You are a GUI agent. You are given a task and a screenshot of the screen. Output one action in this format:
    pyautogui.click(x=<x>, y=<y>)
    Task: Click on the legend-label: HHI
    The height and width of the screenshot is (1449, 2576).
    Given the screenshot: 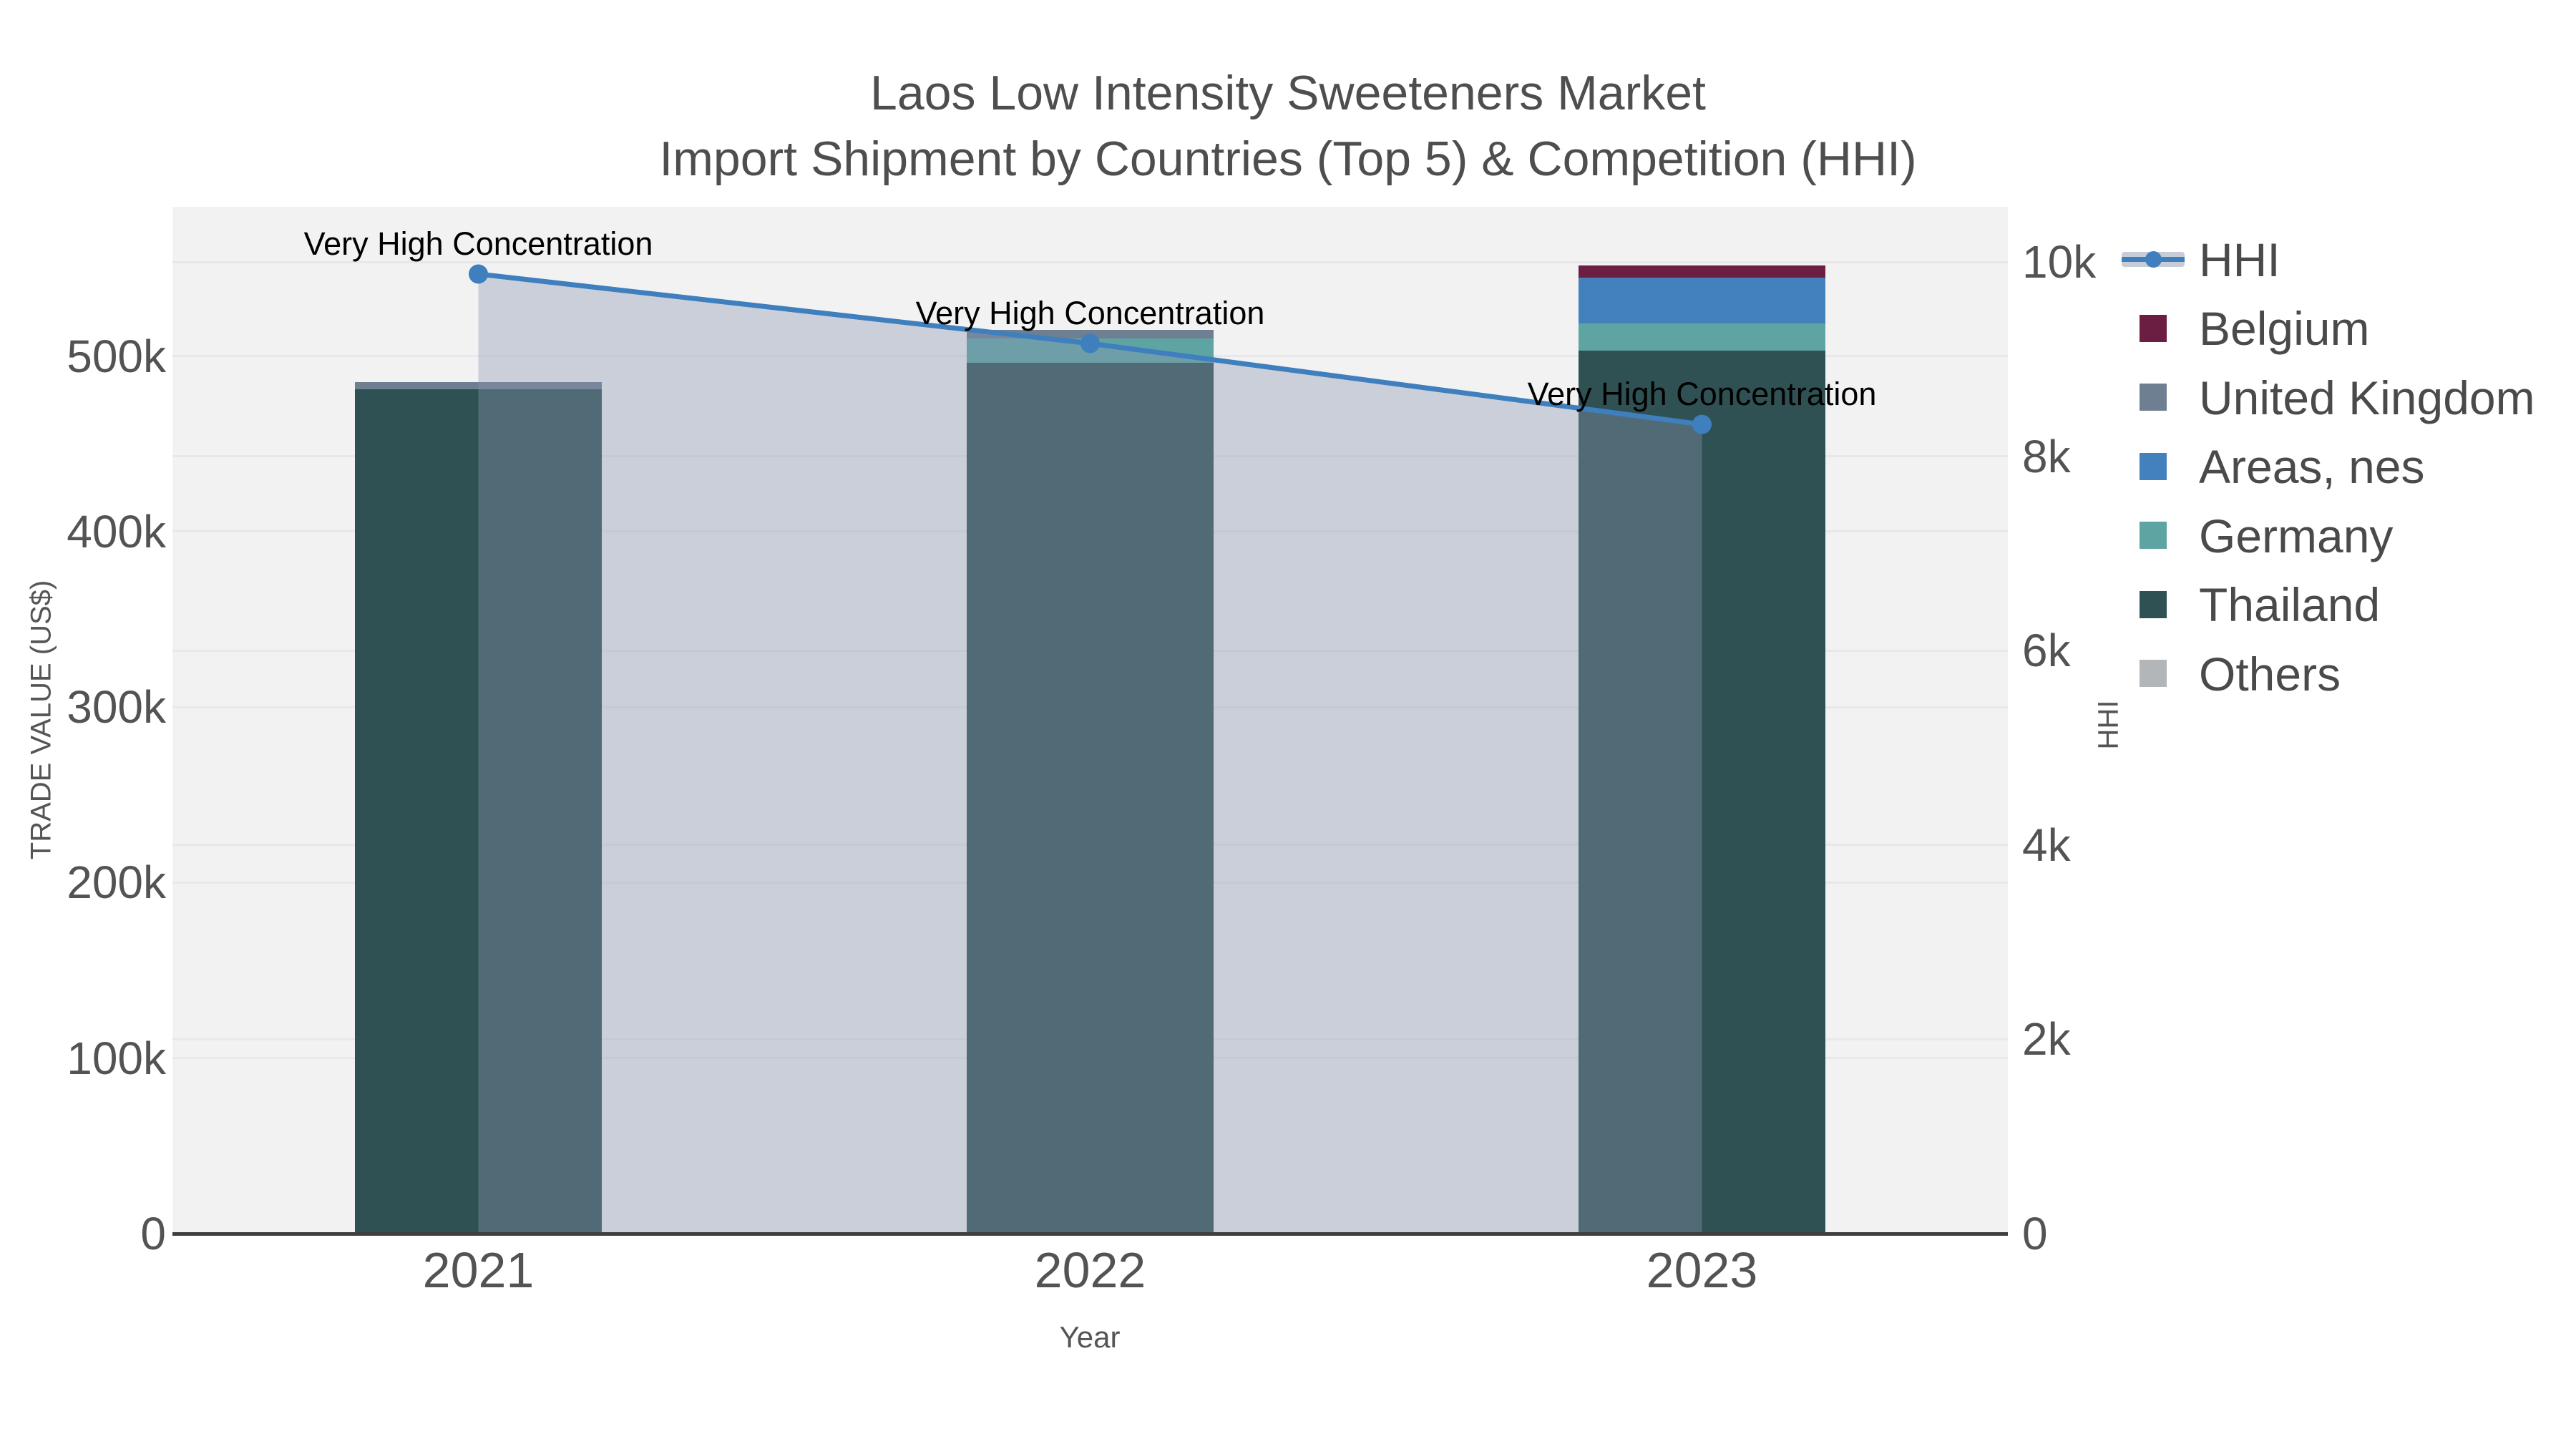 What is the action you would take?
    pyautogui.click(x=2239, y=259)
    